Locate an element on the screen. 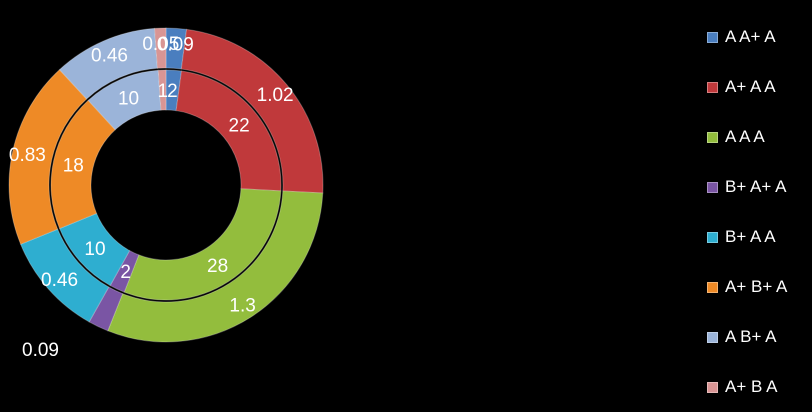  legend-label: A+ B A is located at coordinates (751, 386).